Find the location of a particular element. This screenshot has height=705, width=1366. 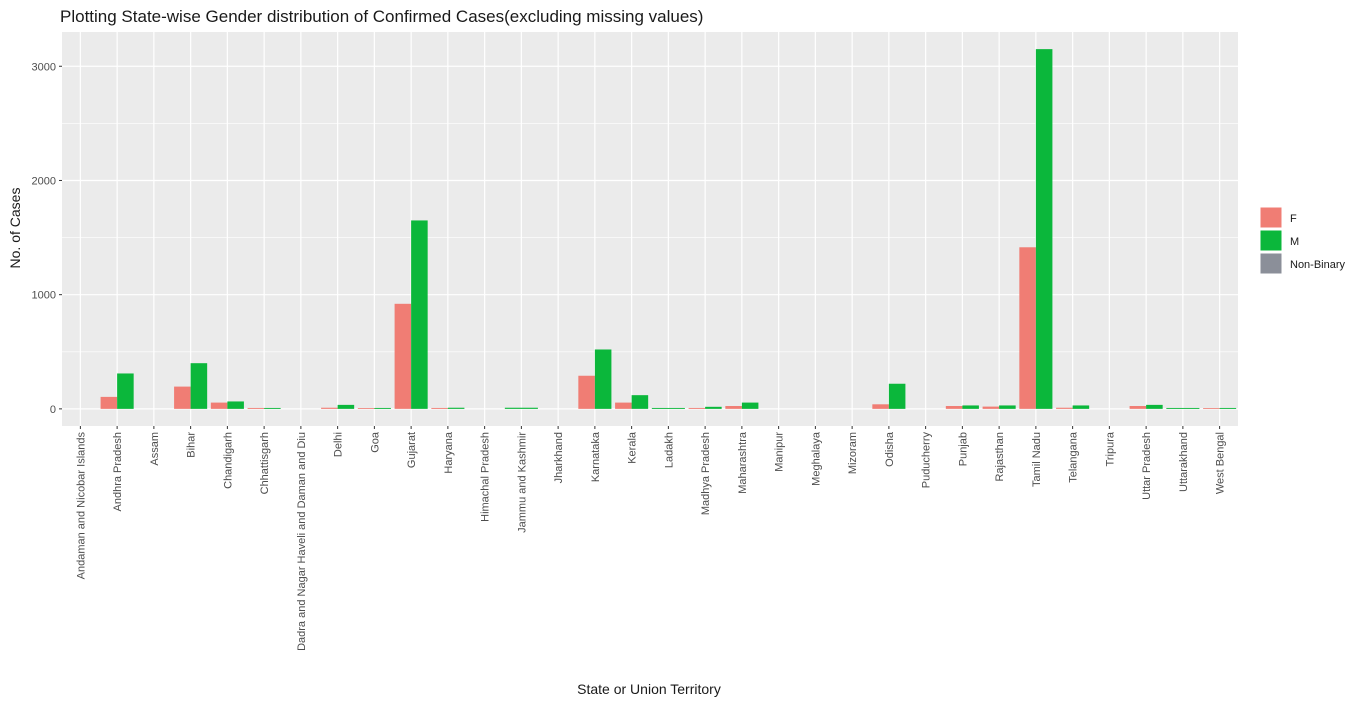

legend-label: Non-Binary is located at coordinates (1318, 265).